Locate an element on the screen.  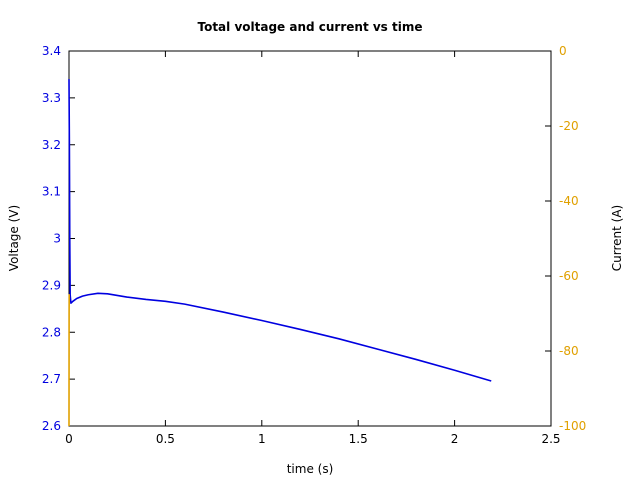
chart-title: Total voltage and current vs time is located at coordinates (309, 27).